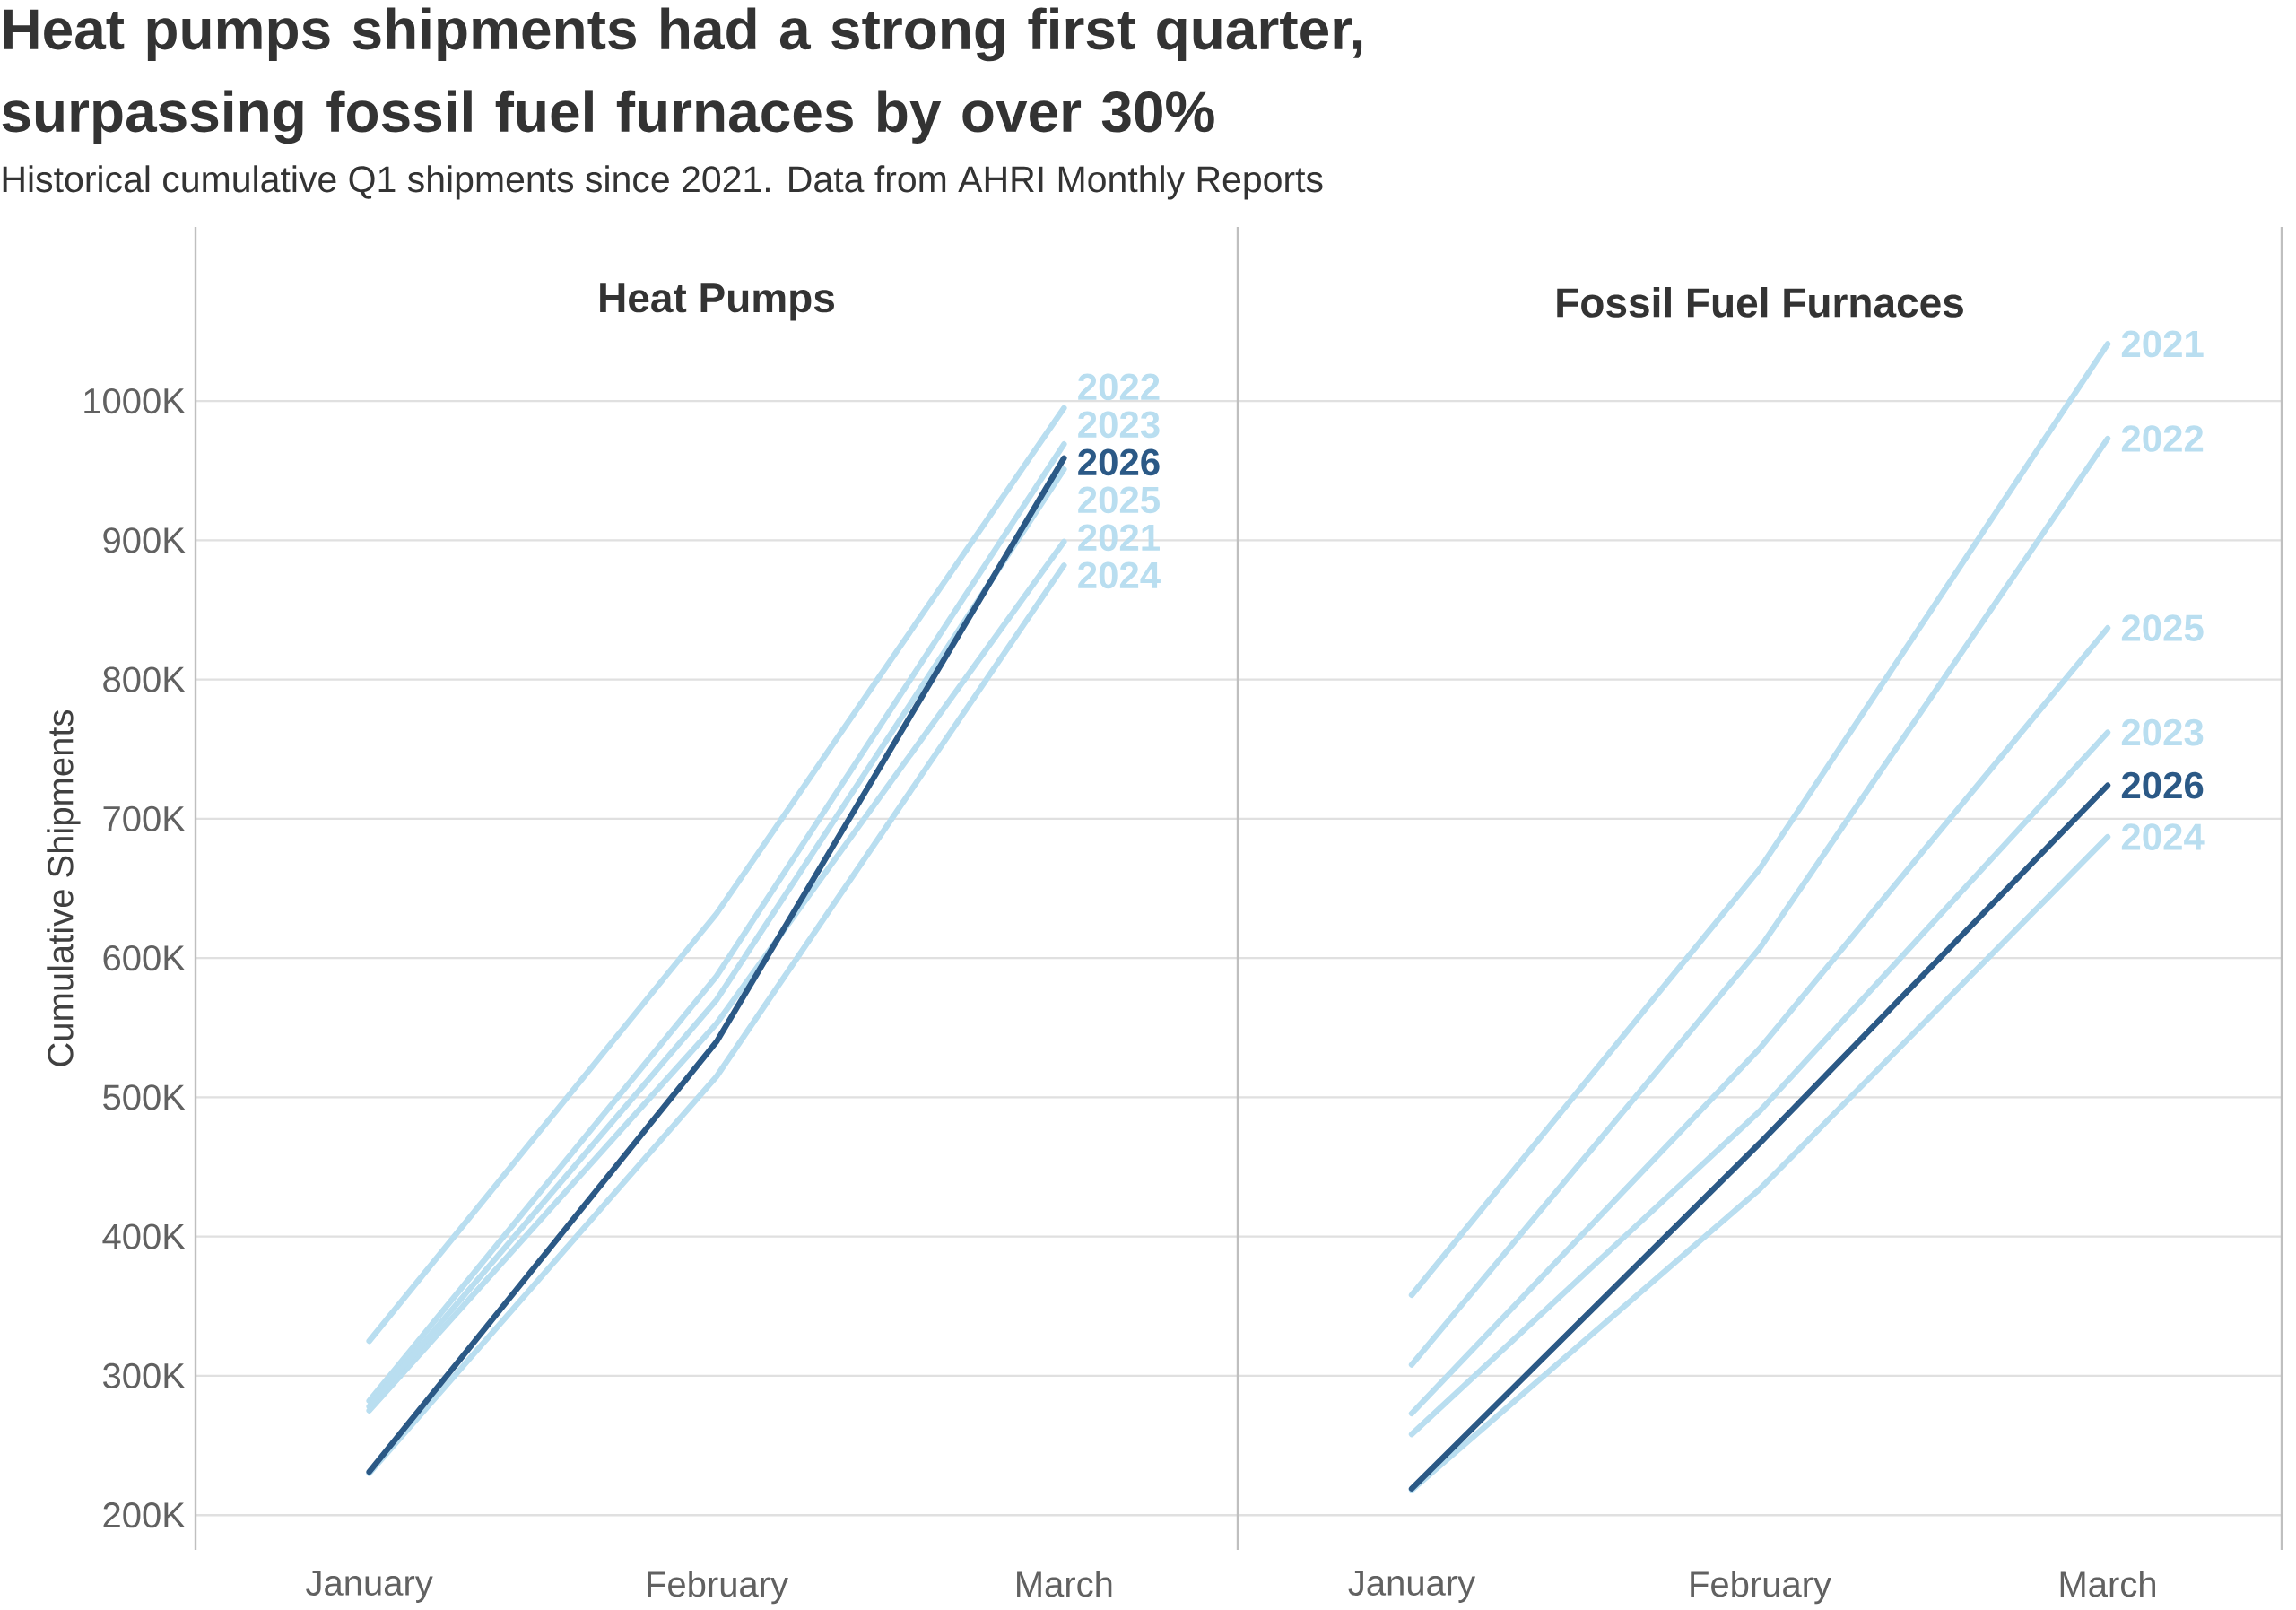 This screenshot has width=2296, height=1610. I want to click on text: Historical cumulative Q1 shipments since 2021. Data from AHRI Monthly Reports, so click(663, 182).